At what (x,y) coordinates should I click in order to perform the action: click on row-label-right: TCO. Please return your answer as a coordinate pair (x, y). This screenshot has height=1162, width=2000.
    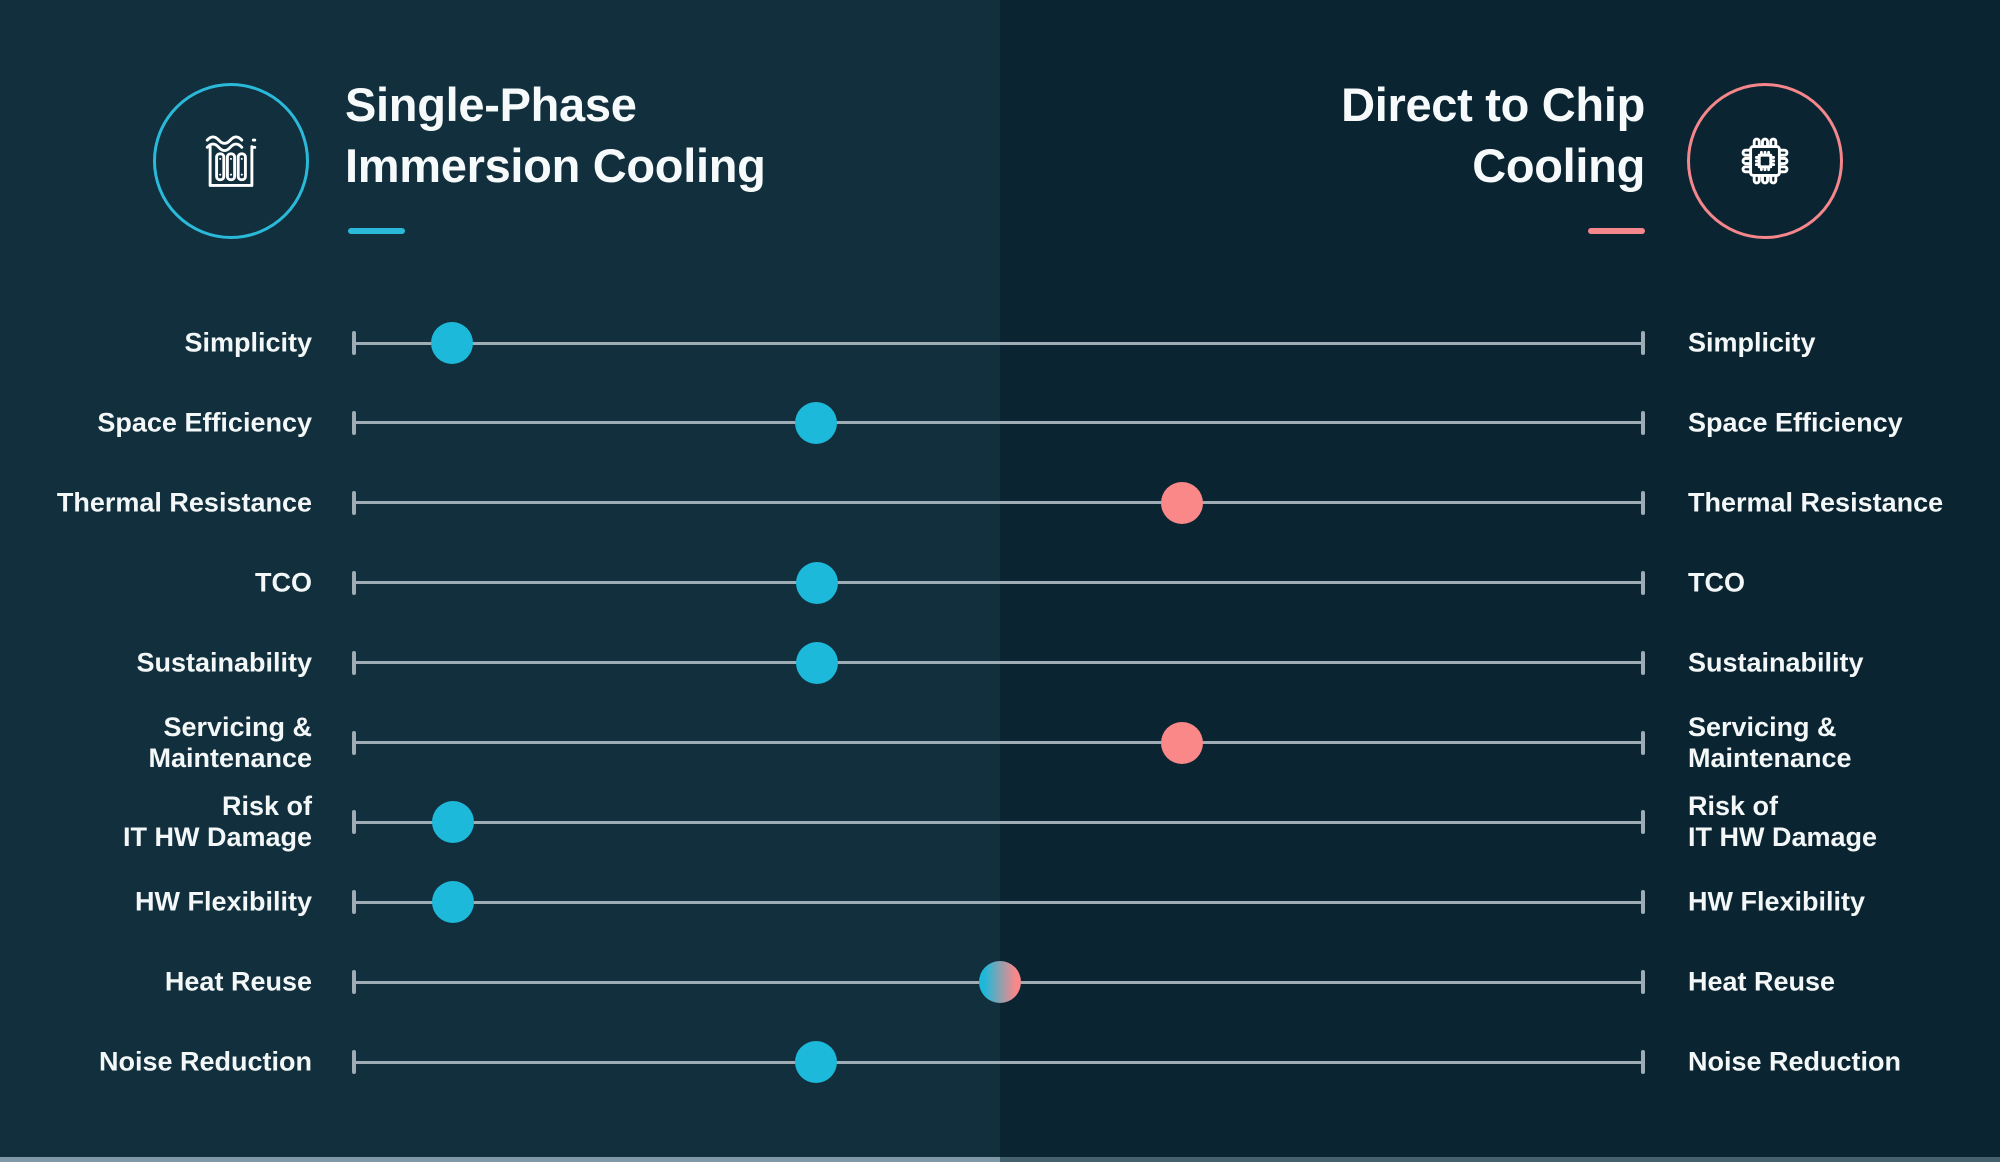
    Looking at the image, I should click on (1844, 582).